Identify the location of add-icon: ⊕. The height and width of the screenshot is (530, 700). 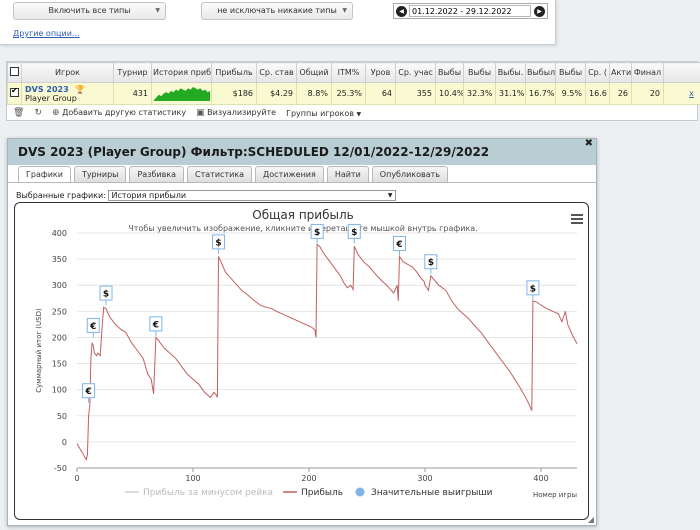
(55, 113).